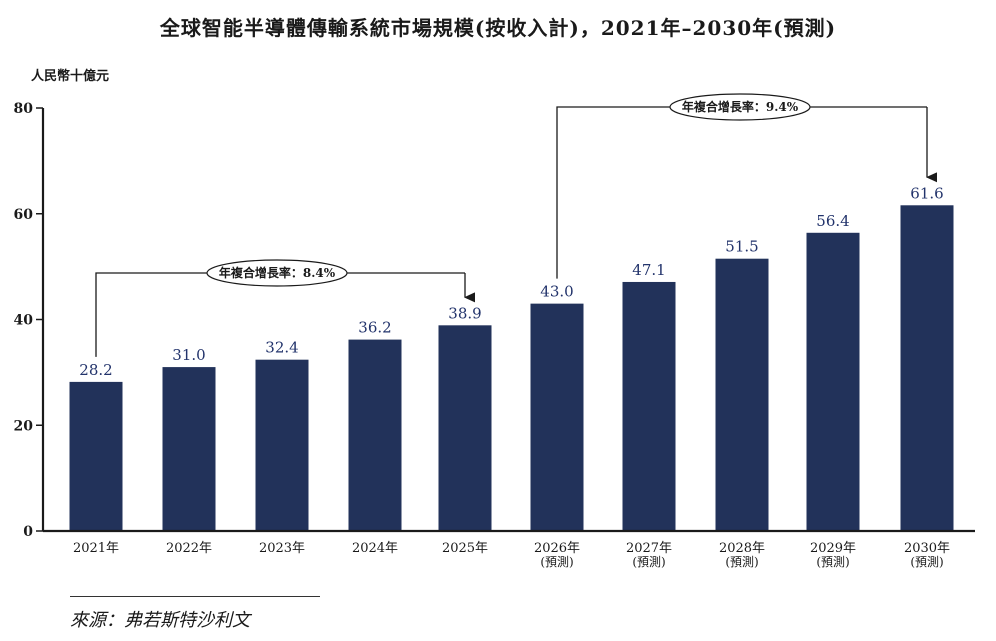 The image size is (996, 641). Describe the element at coordinates (281, 348) in the screenshot. I see `bar-value-label: 32.4` at that location.